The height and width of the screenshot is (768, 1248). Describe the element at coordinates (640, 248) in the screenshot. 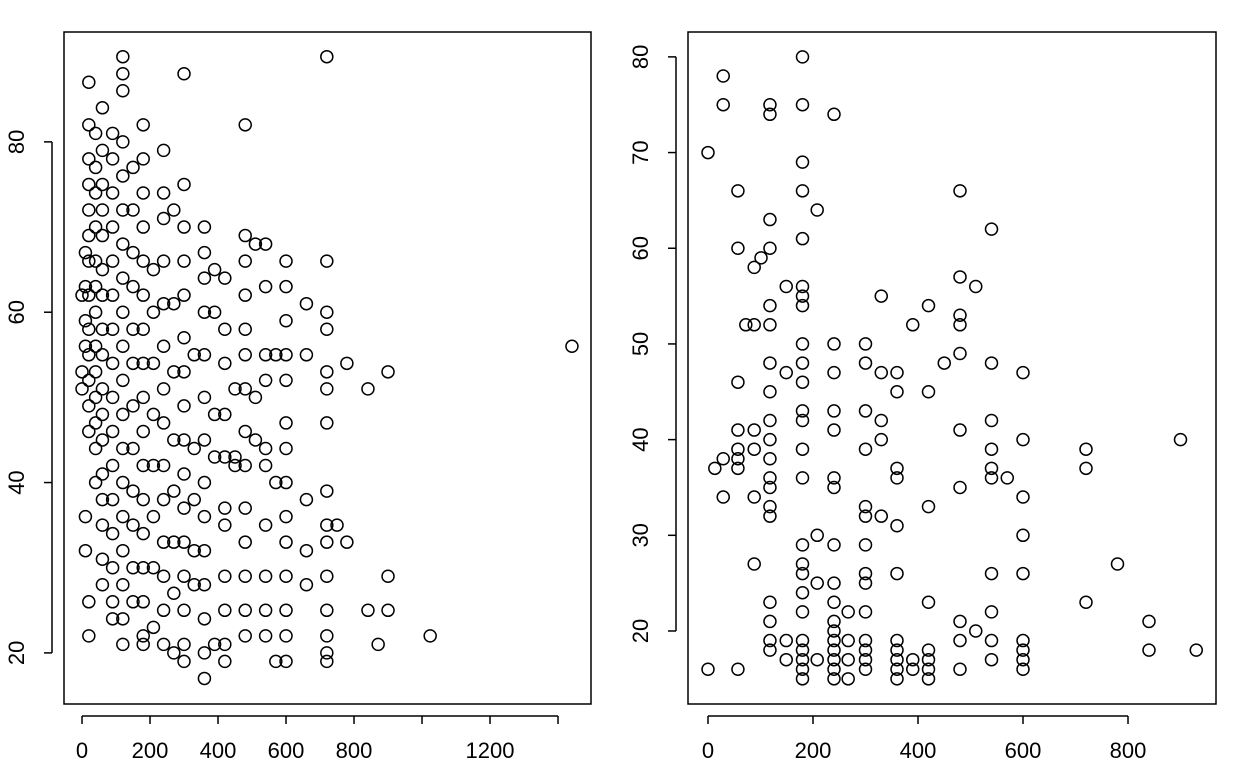

I see `y-tick-label: 60` at that location.